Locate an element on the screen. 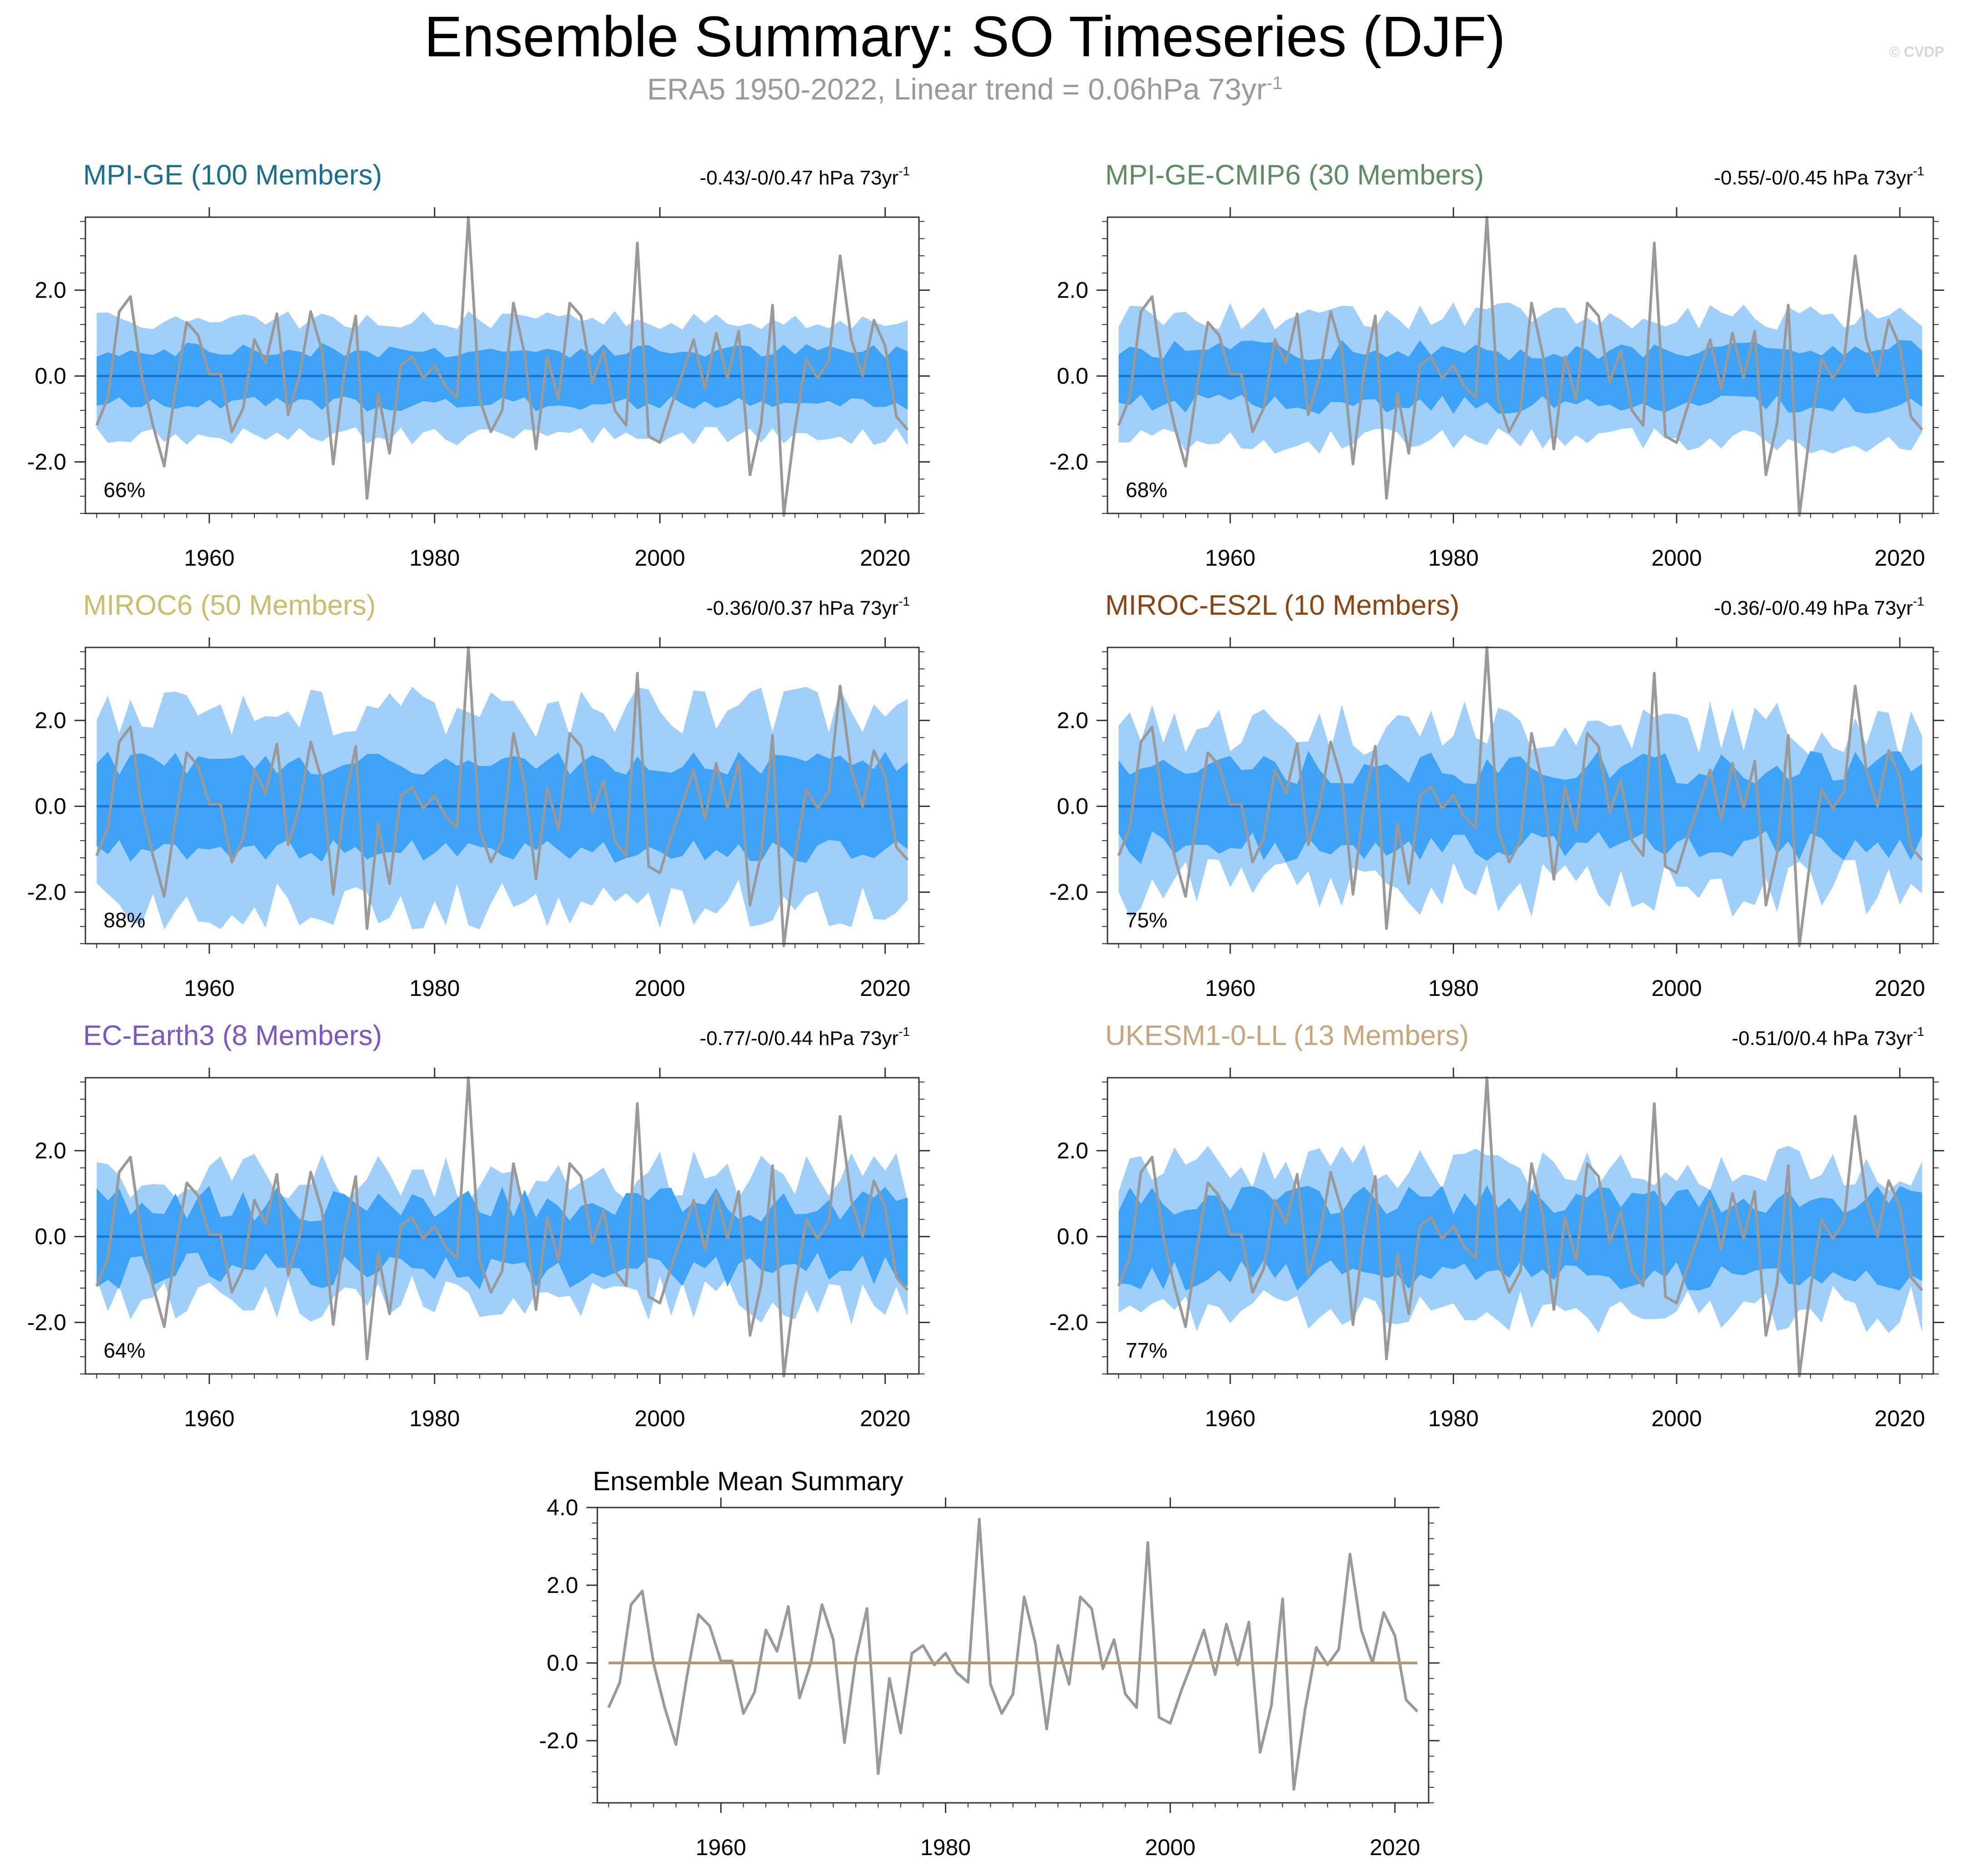 This screenshot has height=1876, width=1966. panel-trend-label: -0.55/-0/0.45 hPa 73yr-1 is located at coordinates (1819, 177).